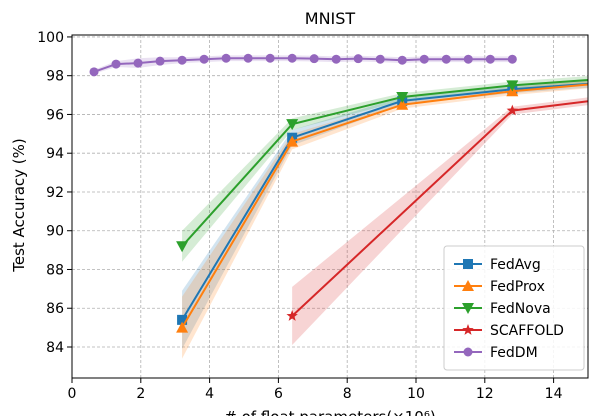 The image size is (598, 416). What do you see at coordinates (468, 264) in the screenshot?
I see `legend-marker-fedavg` at bounding box center [468, 264].